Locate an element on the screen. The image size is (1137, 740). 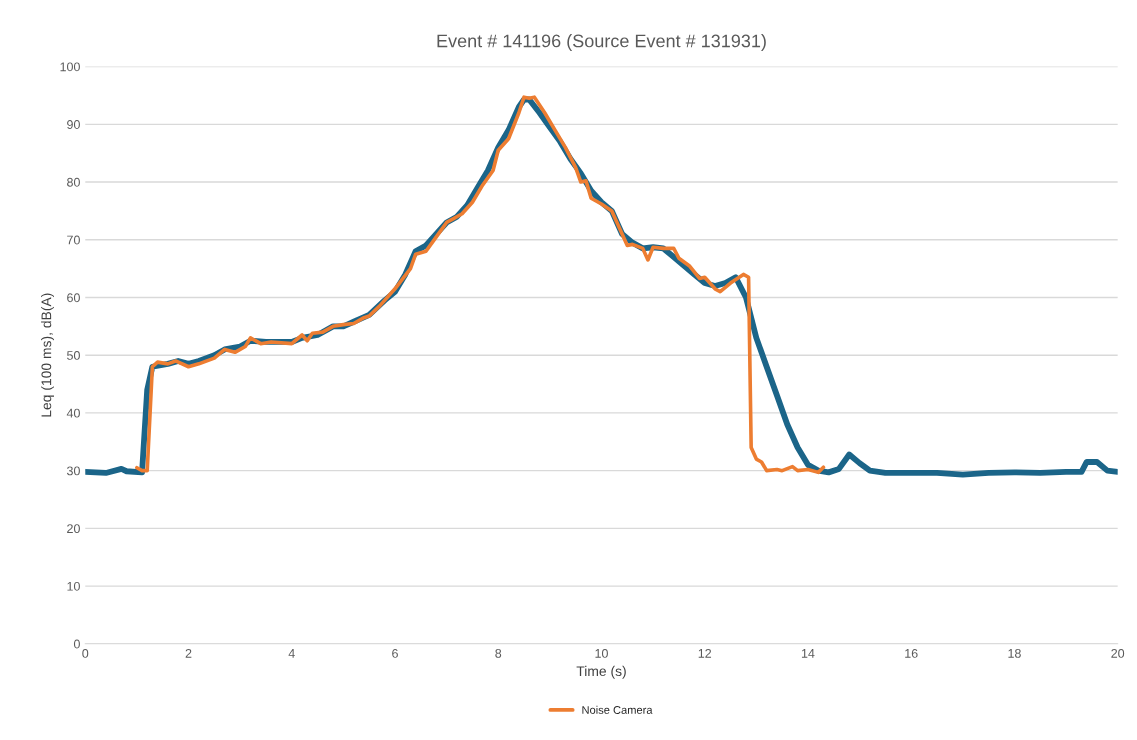
x-axis-title: Time (s) is located at coordinates (601, 672).